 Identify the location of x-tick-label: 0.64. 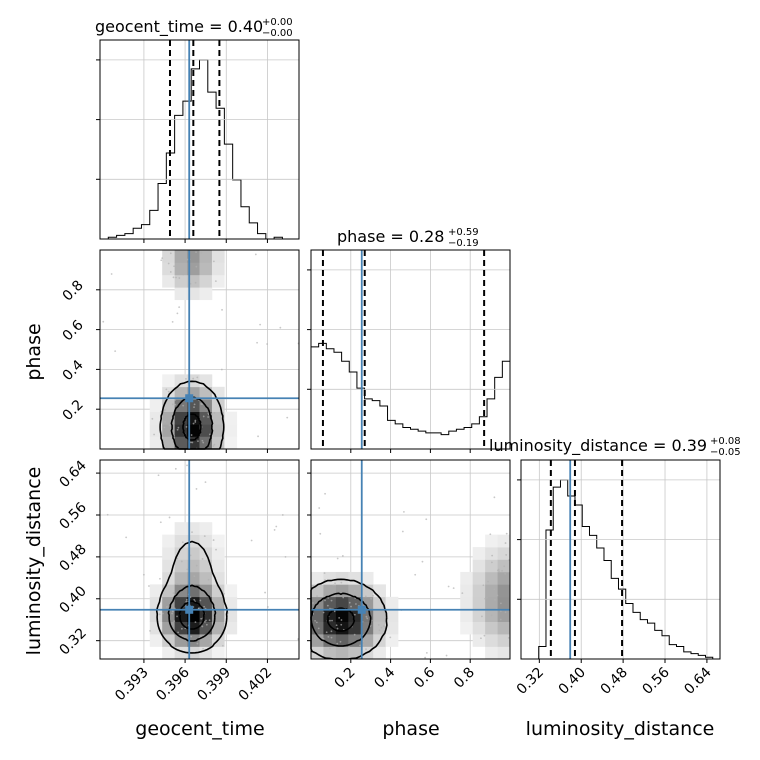
(697, 680).